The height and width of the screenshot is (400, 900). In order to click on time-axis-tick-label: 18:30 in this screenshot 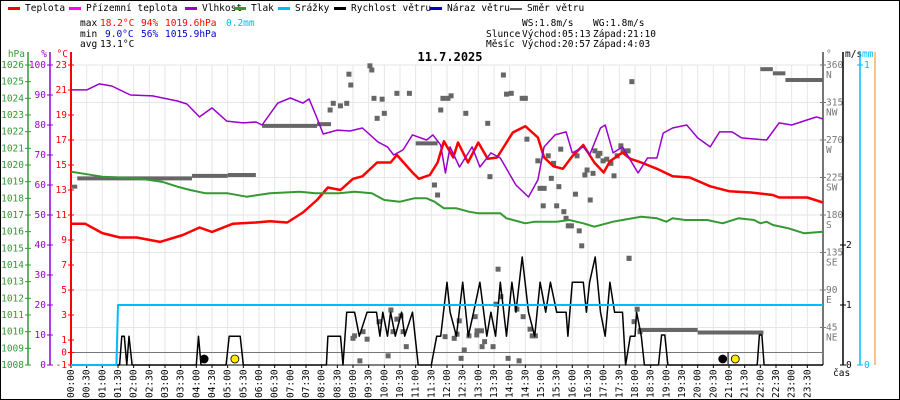, I will do `click(651, 383)`.